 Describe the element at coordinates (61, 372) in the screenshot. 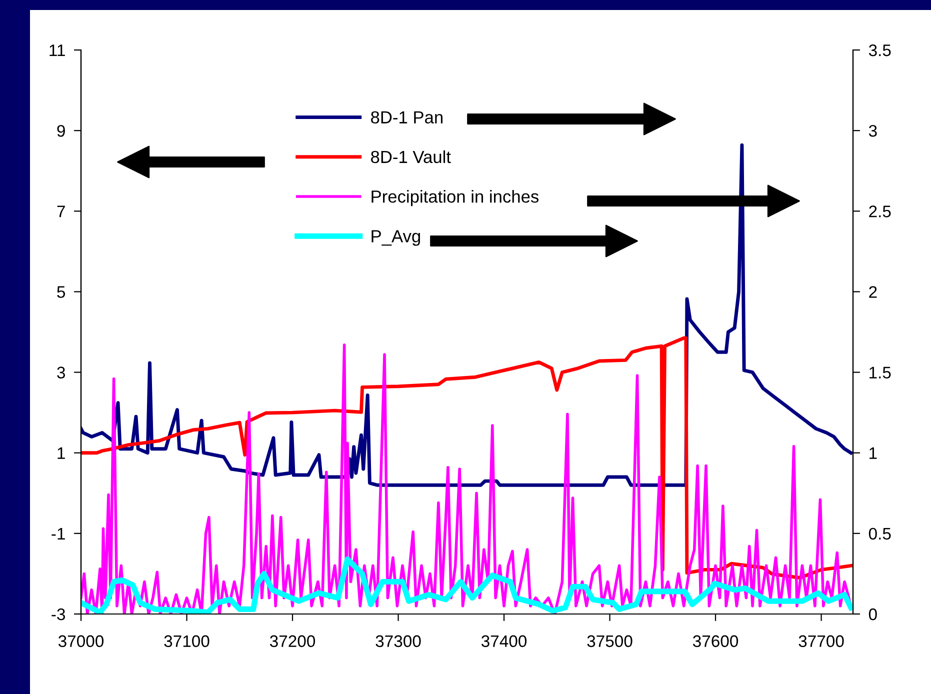

I see `y-tick-label: 3` at that location.